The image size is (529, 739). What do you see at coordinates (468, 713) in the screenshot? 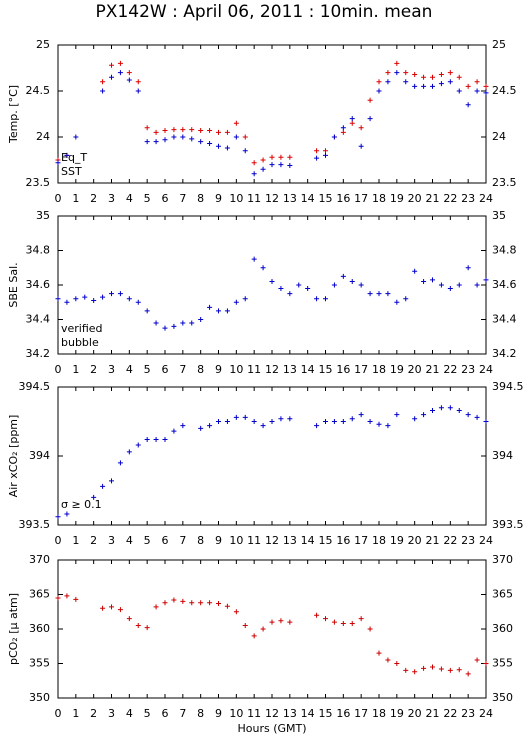
I see `x-tick-label: 23` at bounding box center [468, 713].